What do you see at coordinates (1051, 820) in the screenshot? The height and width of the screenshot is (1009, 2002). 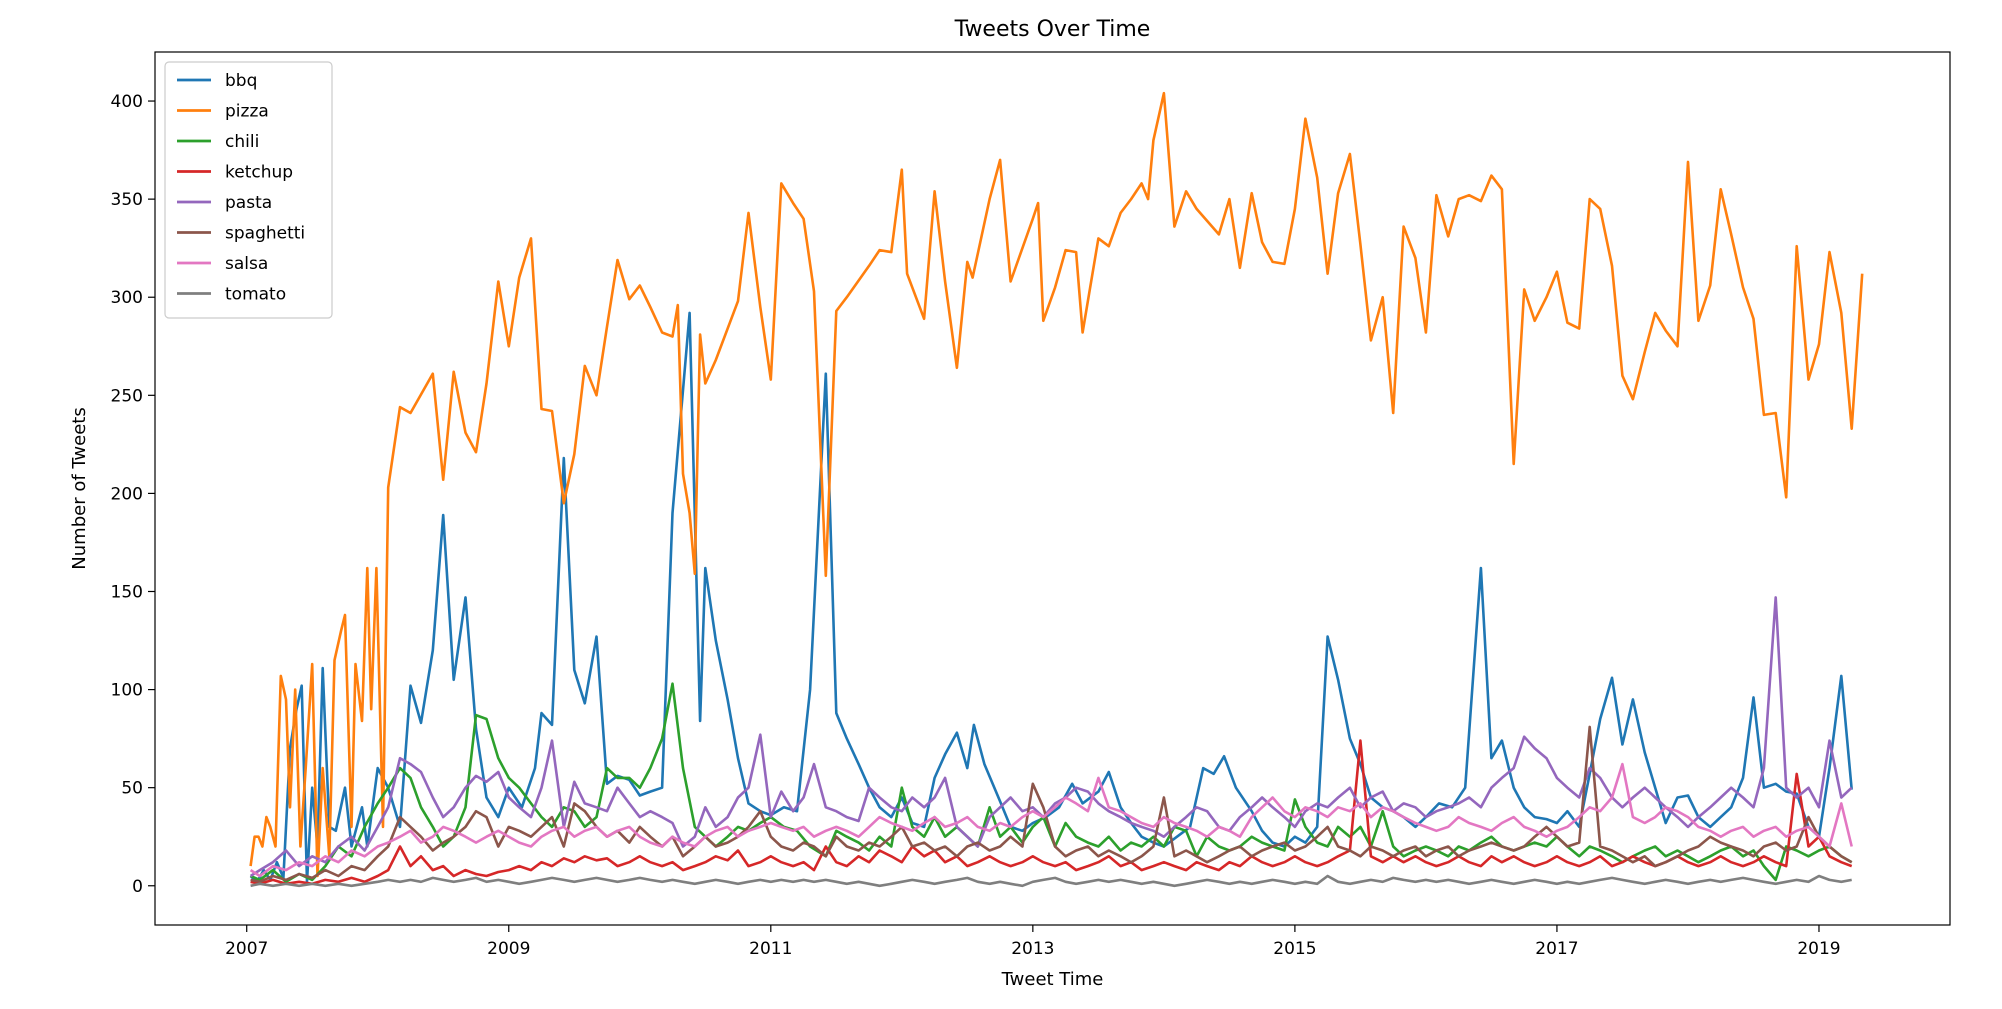 I see `series-line-salsa` at bounding box center [1051, 820].